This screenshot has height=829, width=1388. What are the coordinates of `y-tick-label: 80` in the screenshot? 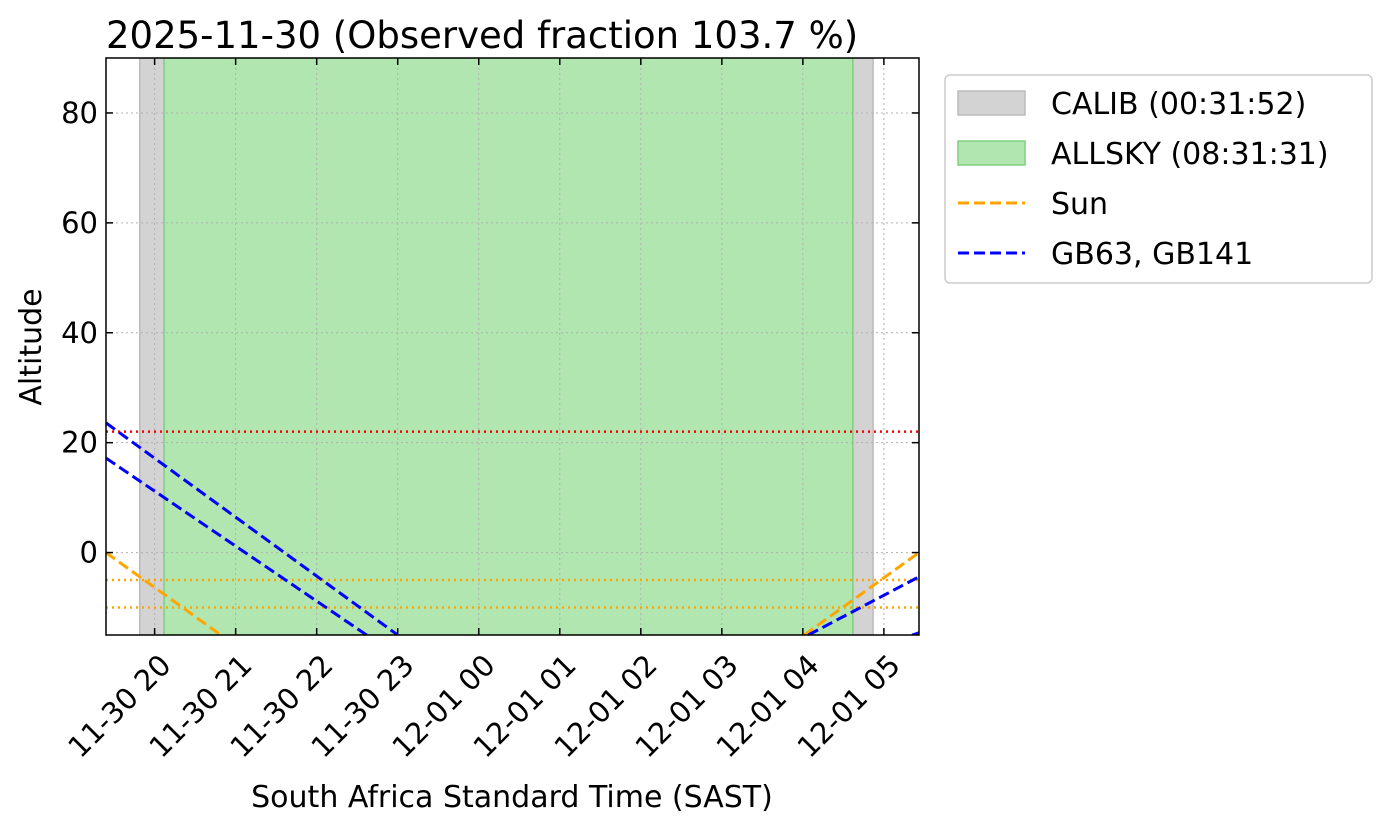 It's located at (79, 113).